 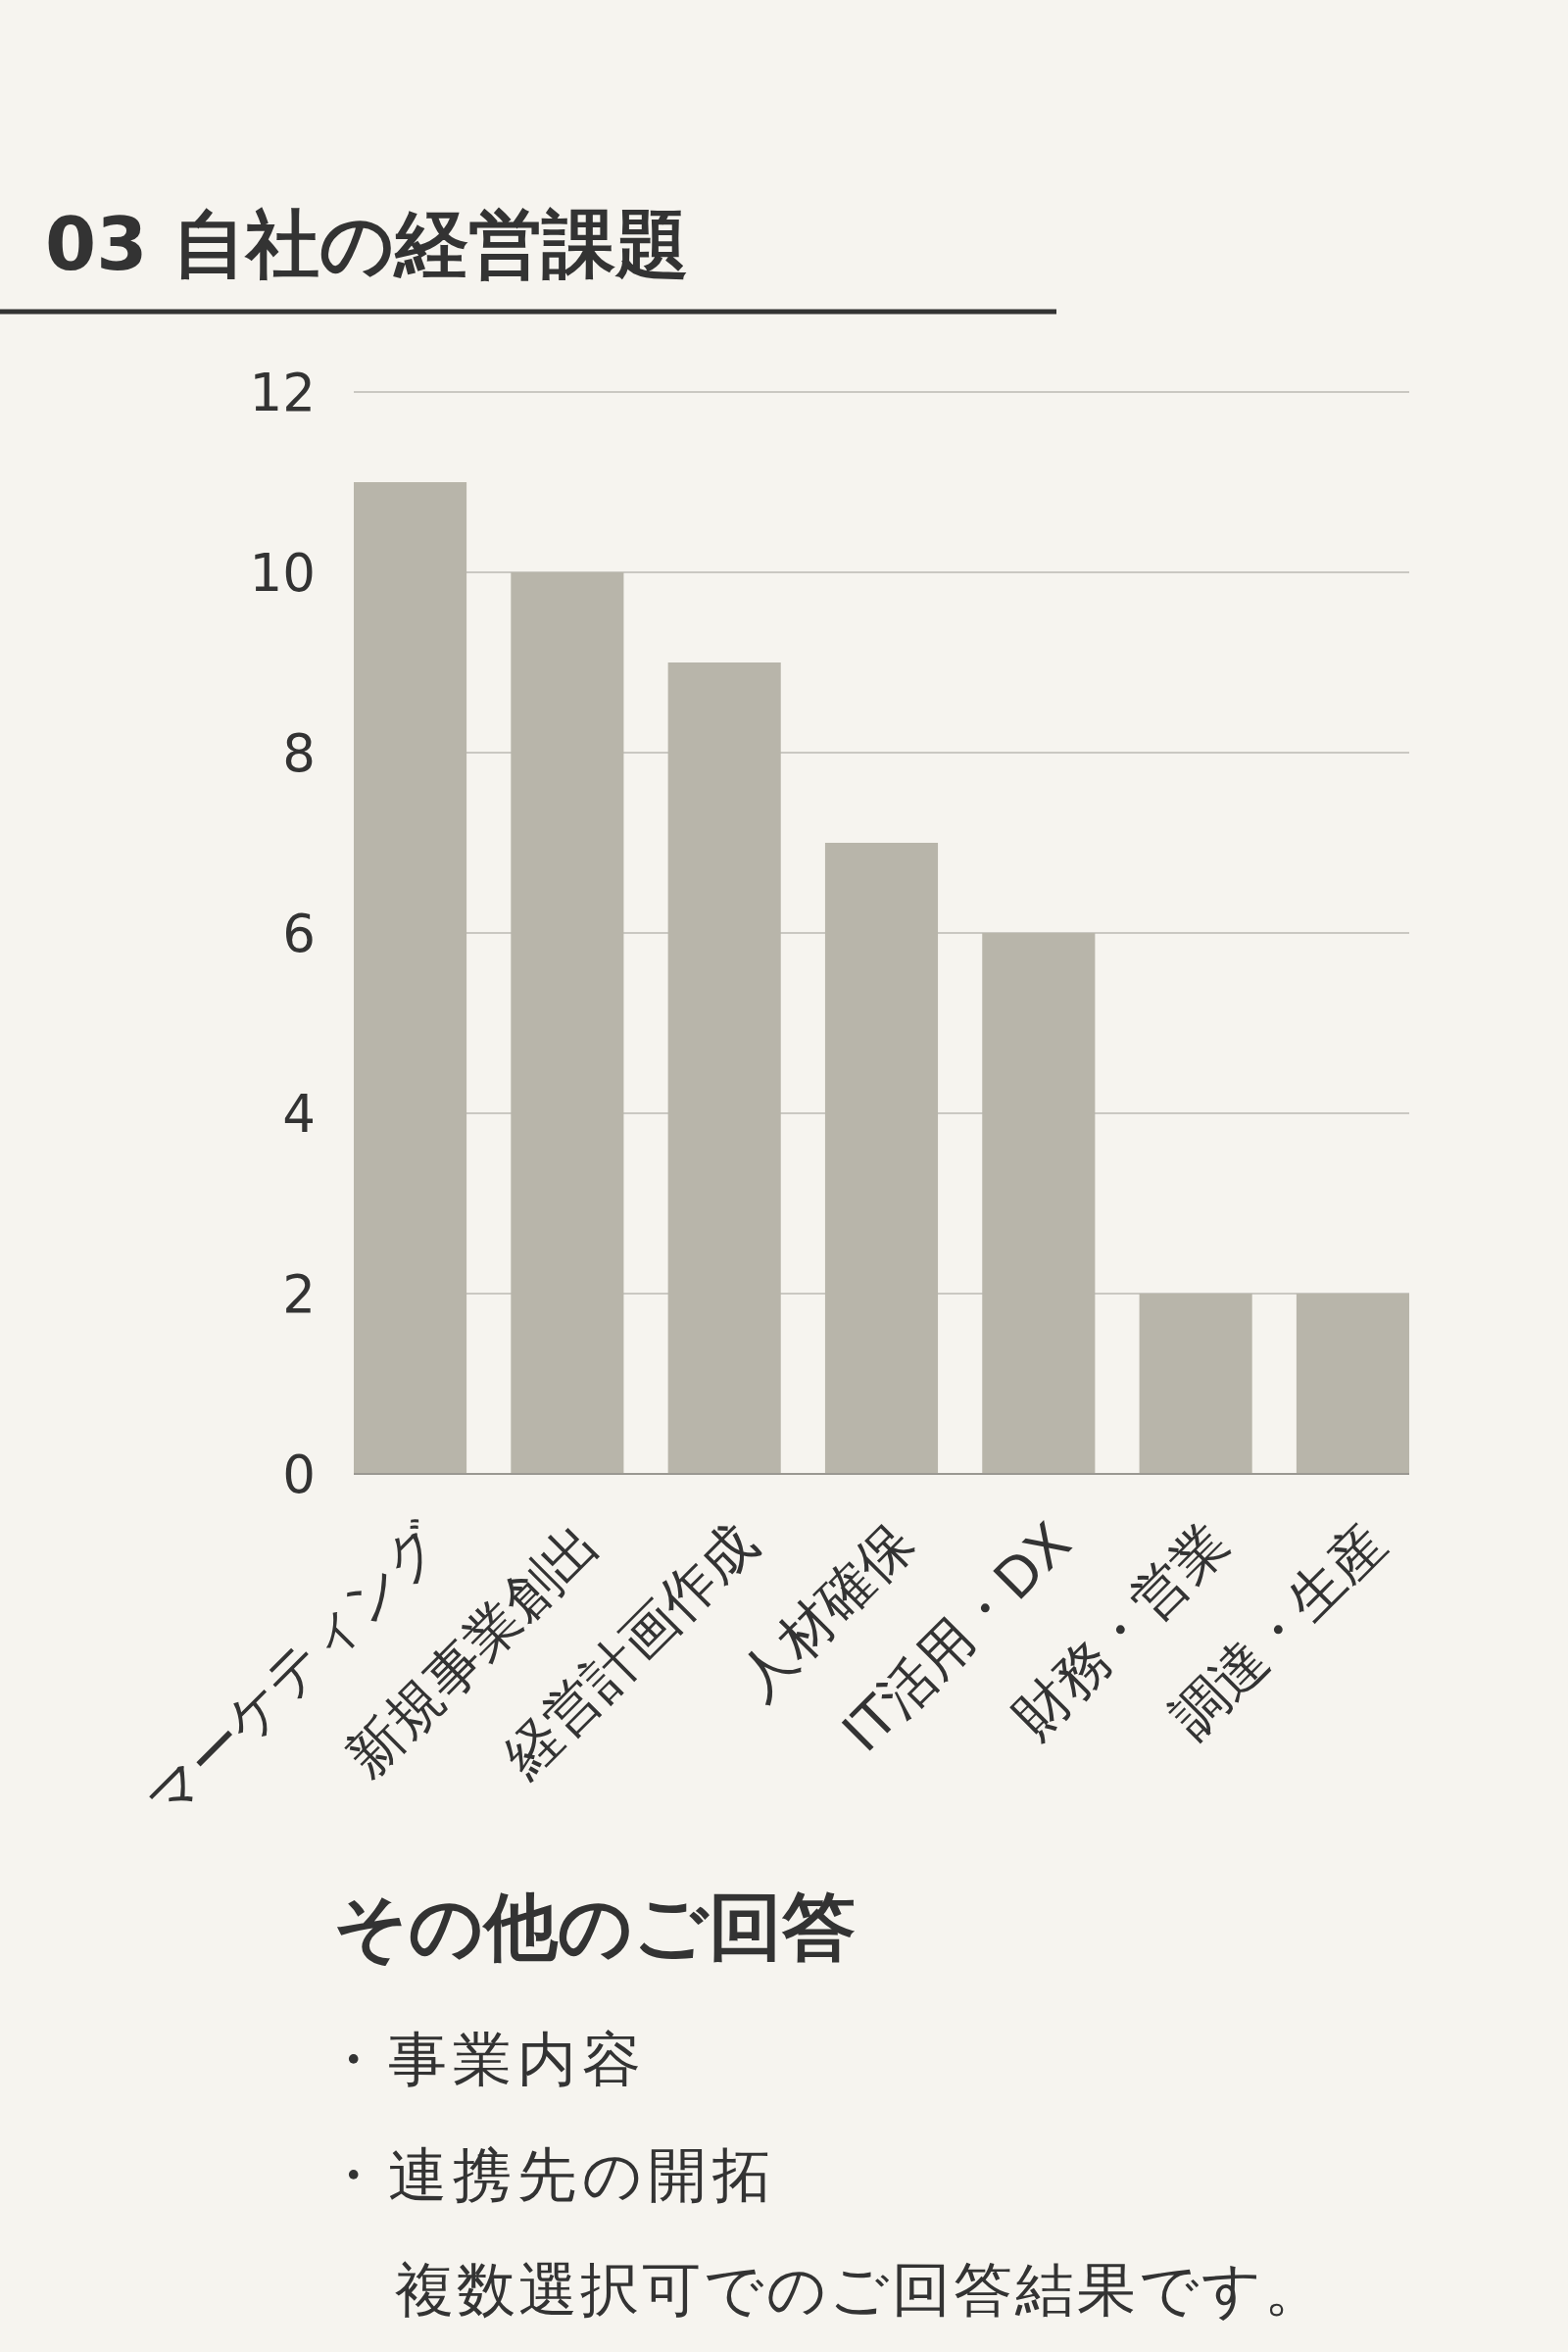 What do you see at coordinates (860, 2289) in the screenshot?
I see `text: 複数選択可でのご回答結果です。` at bounding box center [860, 2289].